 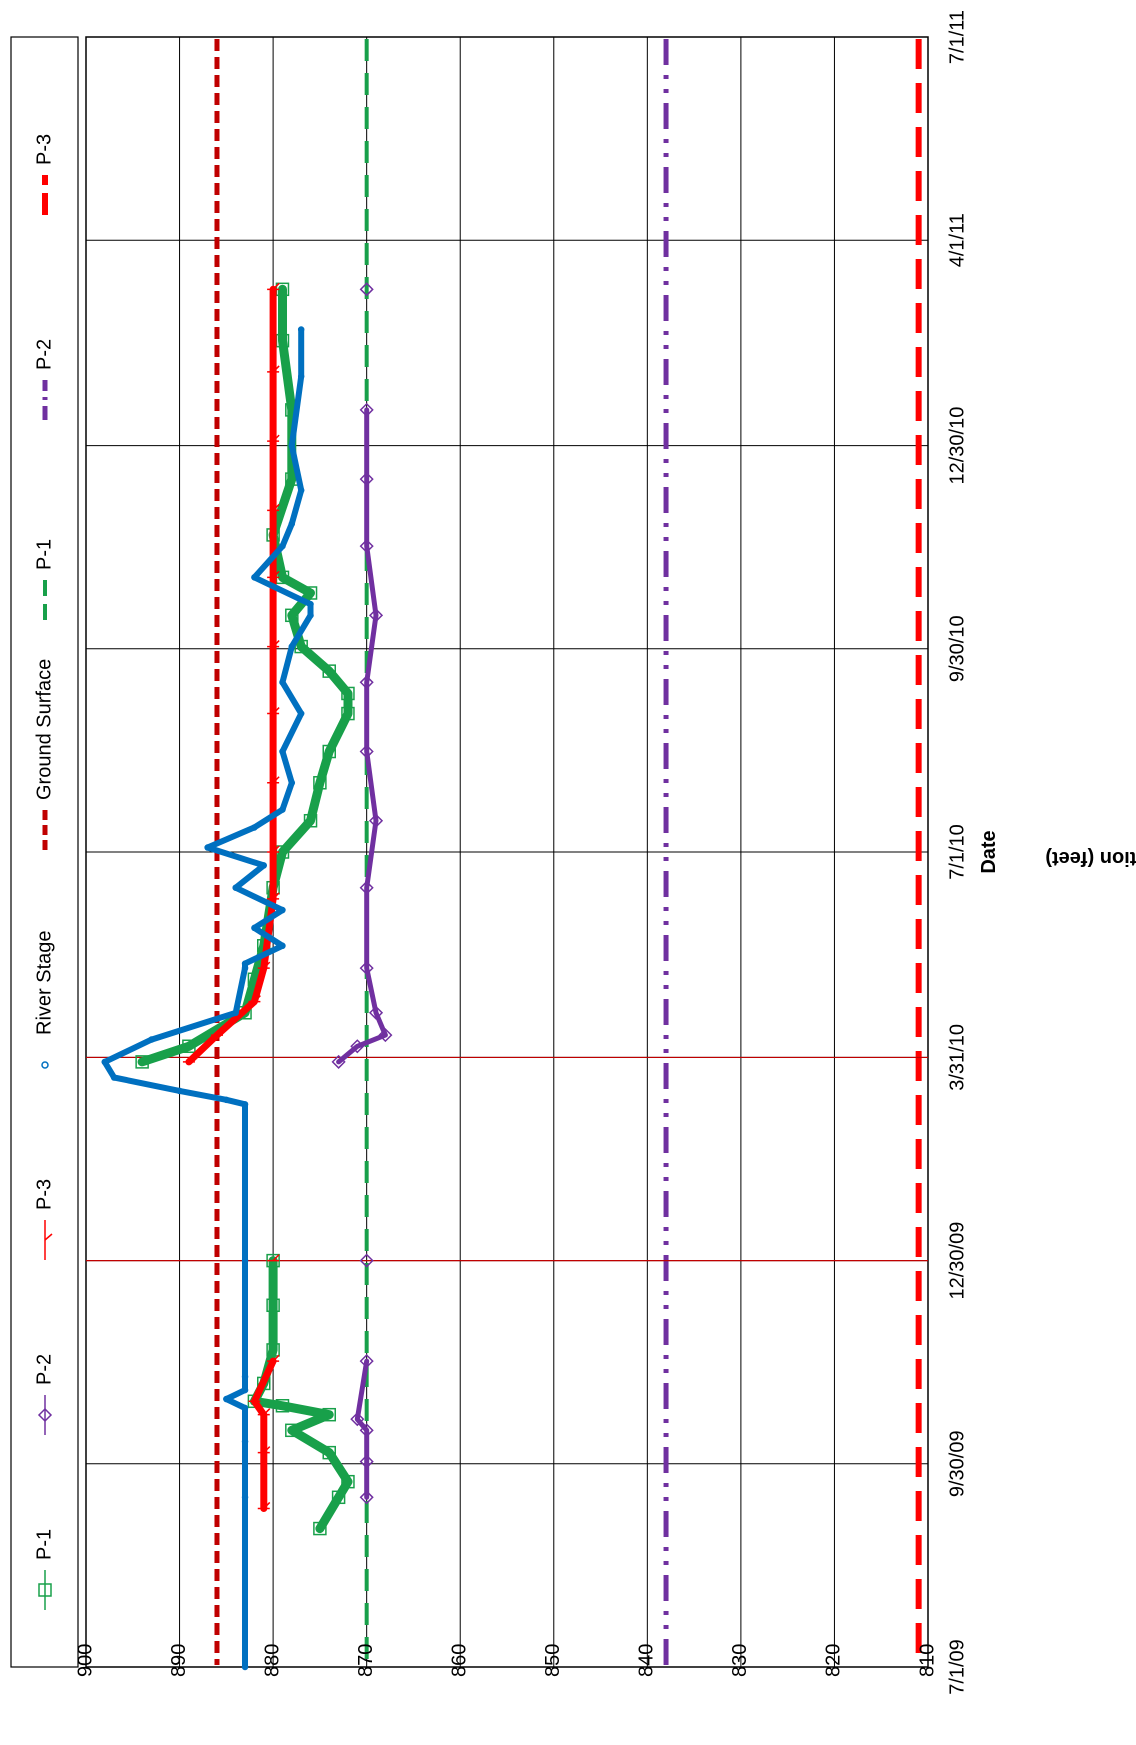 What do you see at coordinates (85, 1660) in the screenshot?
I see `y-tick-label: 900` at bounding box center [85, 1660].